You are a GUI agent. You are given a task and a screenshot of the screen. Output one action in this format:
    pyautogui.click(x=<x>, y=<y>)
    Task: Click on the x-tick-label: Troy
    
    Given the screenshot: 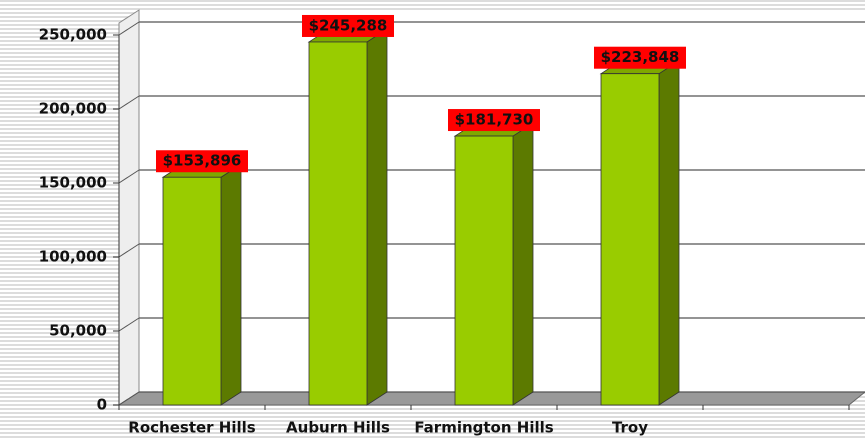 What is the action you would take?
    pyautogui.click(x=630, y=428)
    